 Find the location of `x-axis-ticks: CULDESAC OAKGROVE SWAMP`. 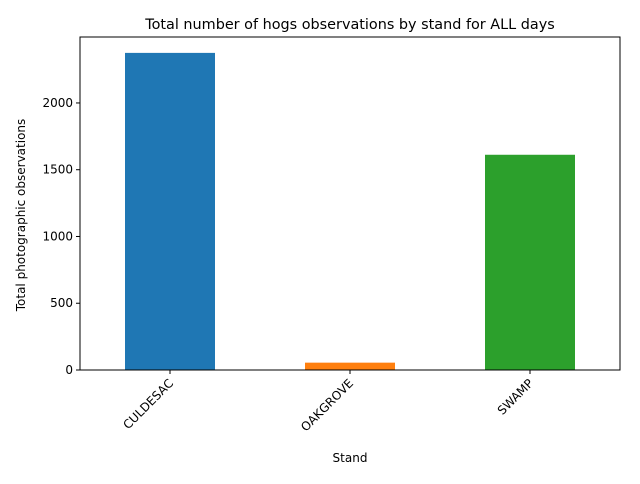

x-axis-ticks: CULDESAC OAKGROVE SWAMP is located at coordinates (328, 402).